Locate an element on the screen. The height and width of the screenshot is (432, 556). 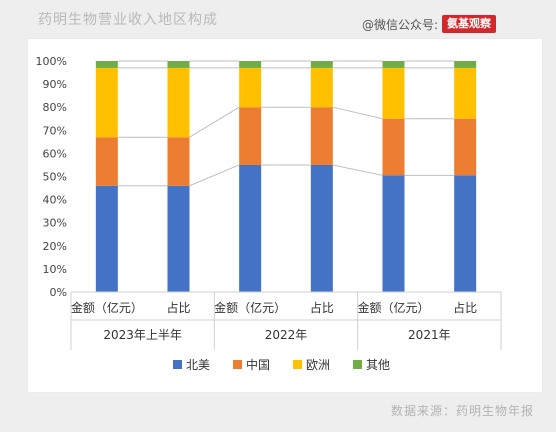
watermark: @微信公众号: 氨基观察 is located at coordinates (429, 24).